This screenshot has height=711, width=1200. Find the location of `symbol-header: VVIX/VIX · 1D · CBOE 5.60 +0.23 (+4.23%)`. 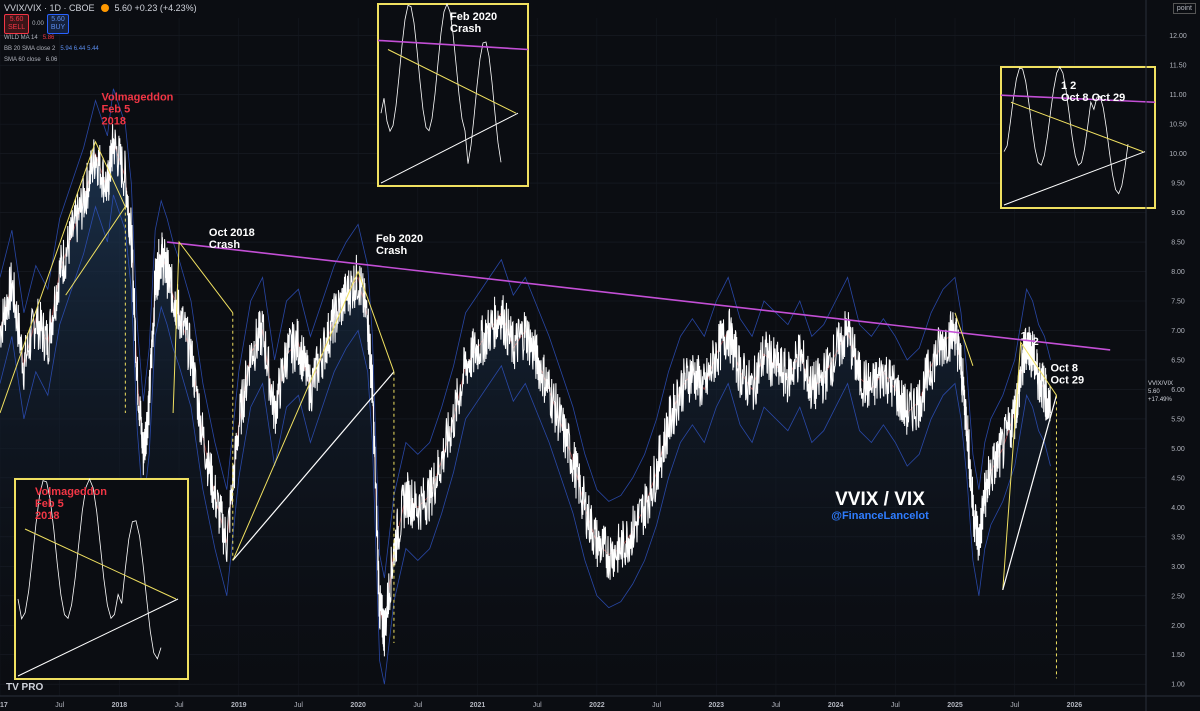

symbol-header: VVIX/VIX · 1D · CBOE 5.60 +0.23 (+4.23%) is located at coordinates (100, 8).